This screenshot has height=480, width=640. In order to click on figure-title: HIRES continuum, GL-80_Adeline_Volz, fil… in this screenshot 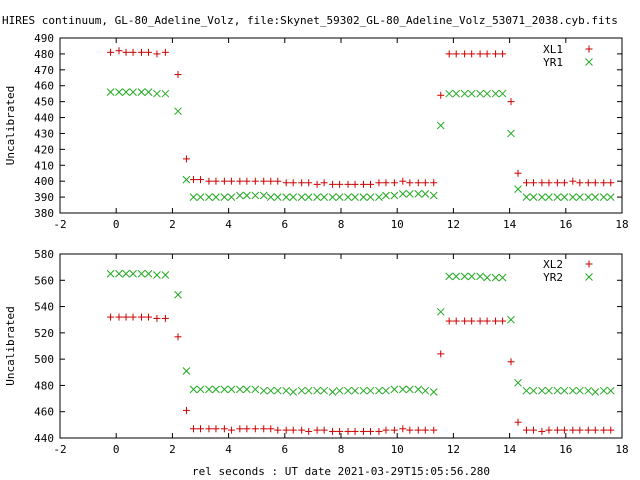, I will do `click(310, 20)`.